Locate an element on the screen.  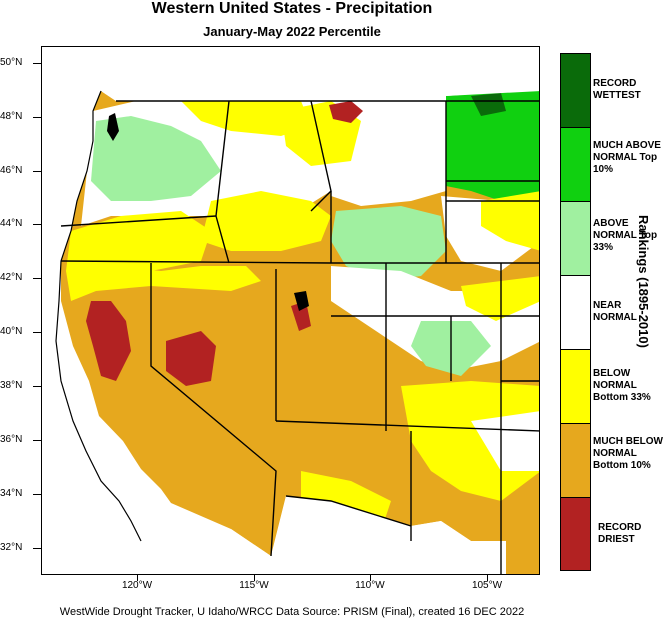
lat-label-40: 40°N is located at coordinates (11, 331).